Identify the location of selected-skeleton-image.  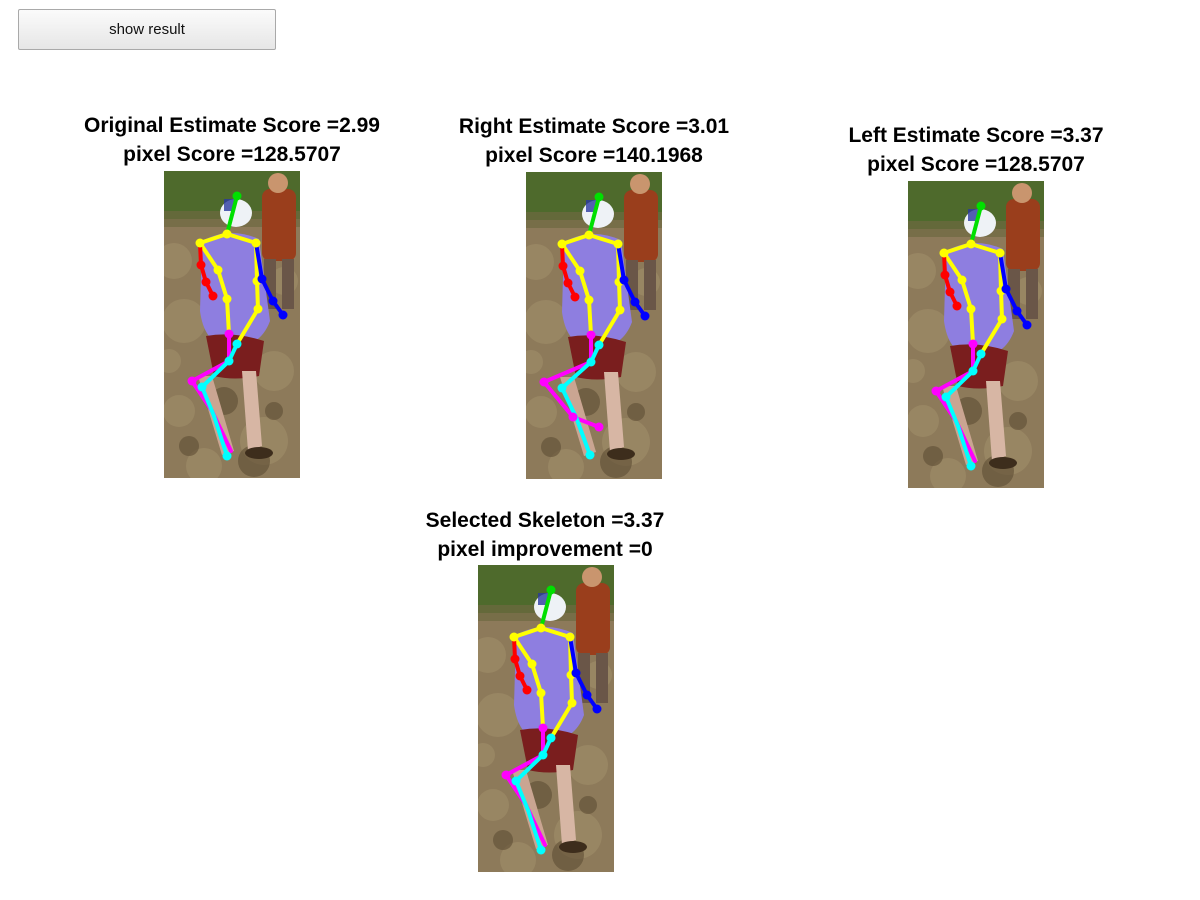
(546, 718).